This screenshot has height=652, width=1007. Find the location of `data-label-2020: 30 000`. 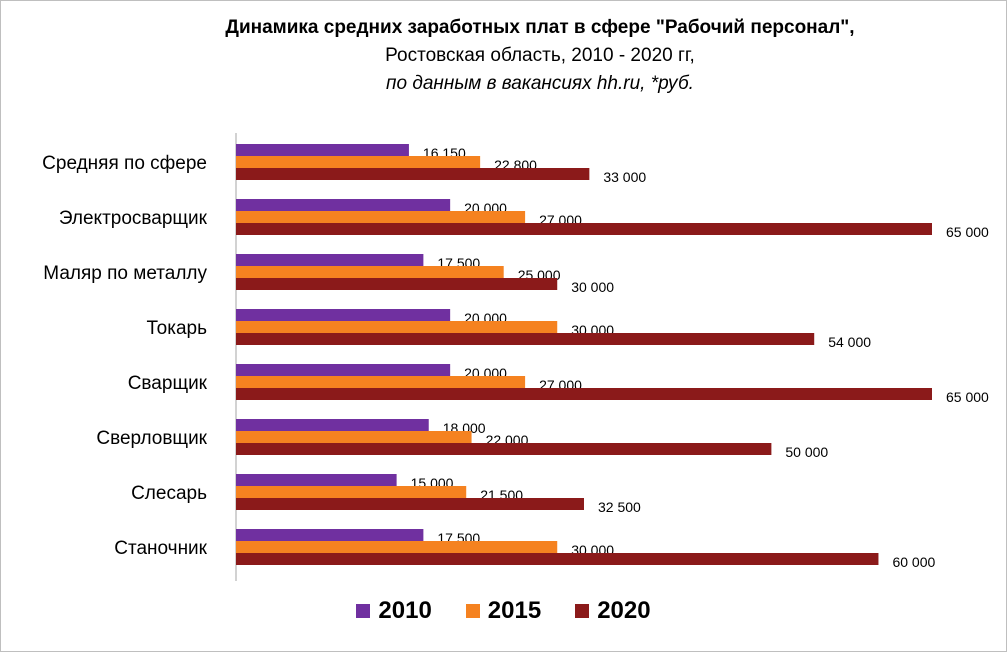

data-label-2020: 30 000 is located at coordinates (592, 287).